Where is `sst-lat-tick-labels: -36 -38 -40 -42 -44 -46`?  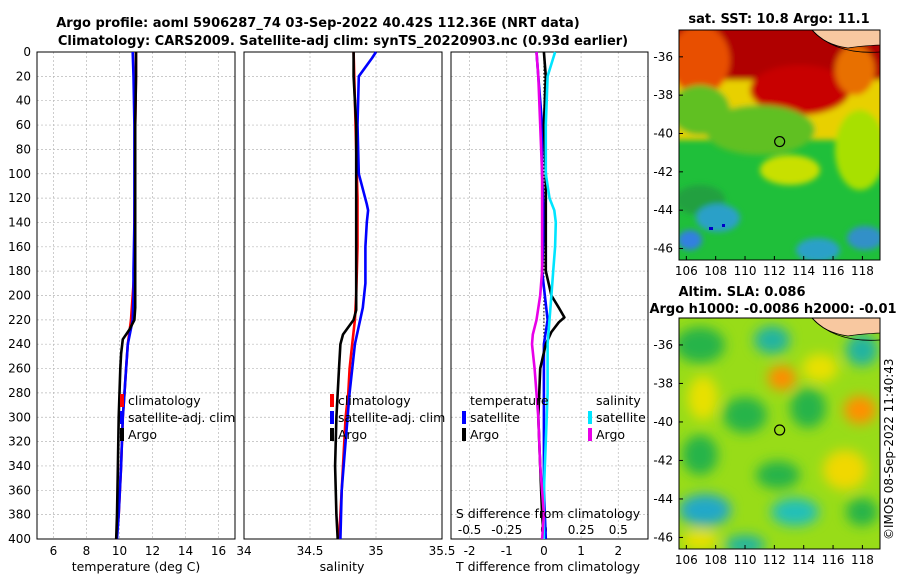 sst-lat-tick-labels: -36 -38 -40 -42 -44 -46 is located at coordinates (668, 153).